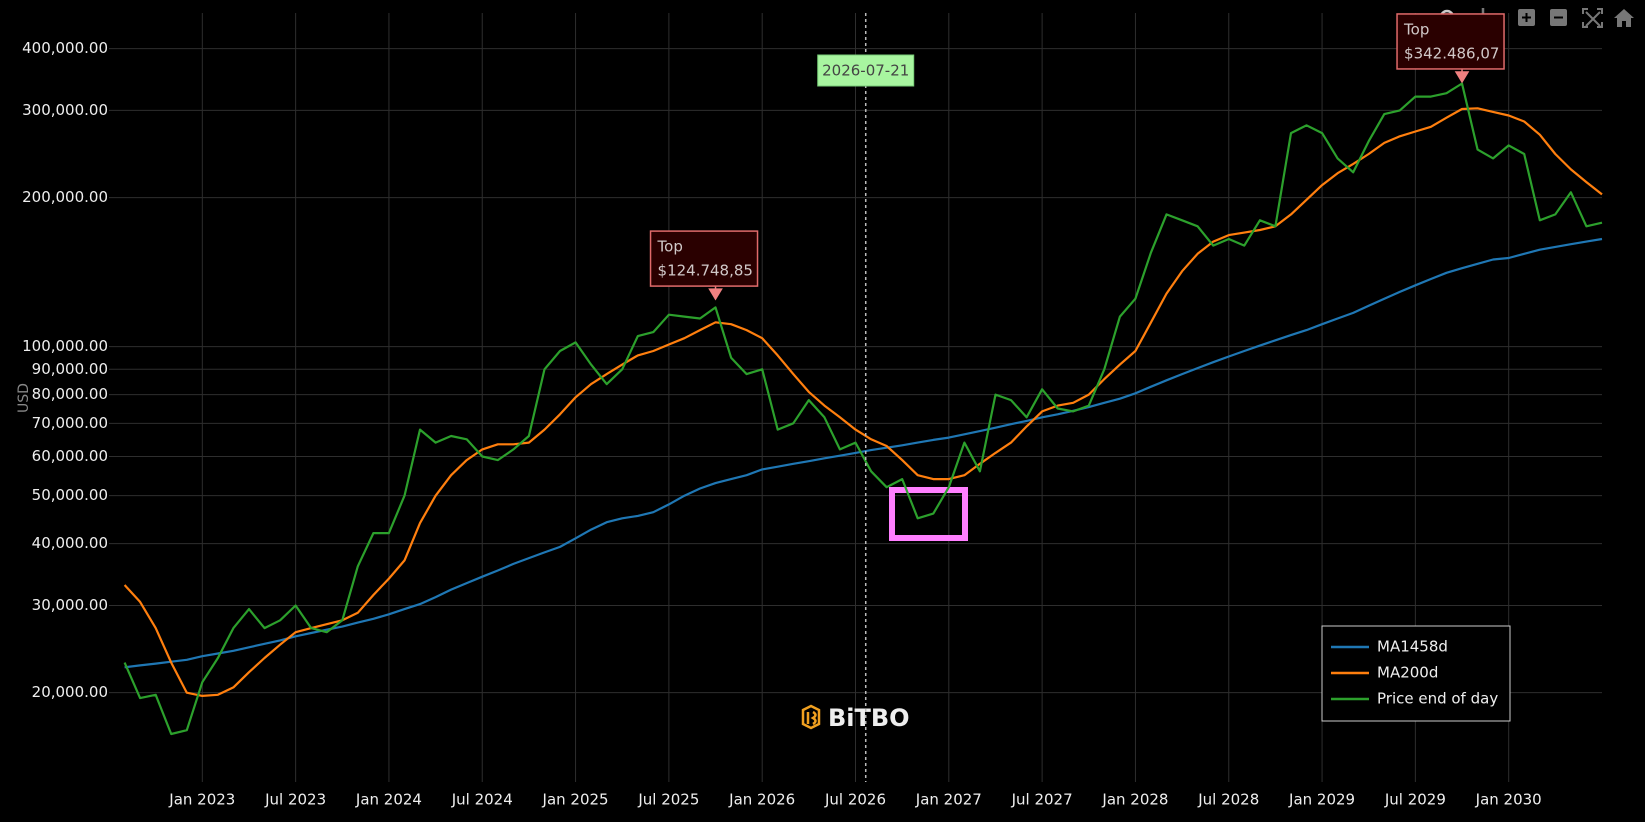  I want to click on x-tick-label: Jan 2030, so click(1508, 800).